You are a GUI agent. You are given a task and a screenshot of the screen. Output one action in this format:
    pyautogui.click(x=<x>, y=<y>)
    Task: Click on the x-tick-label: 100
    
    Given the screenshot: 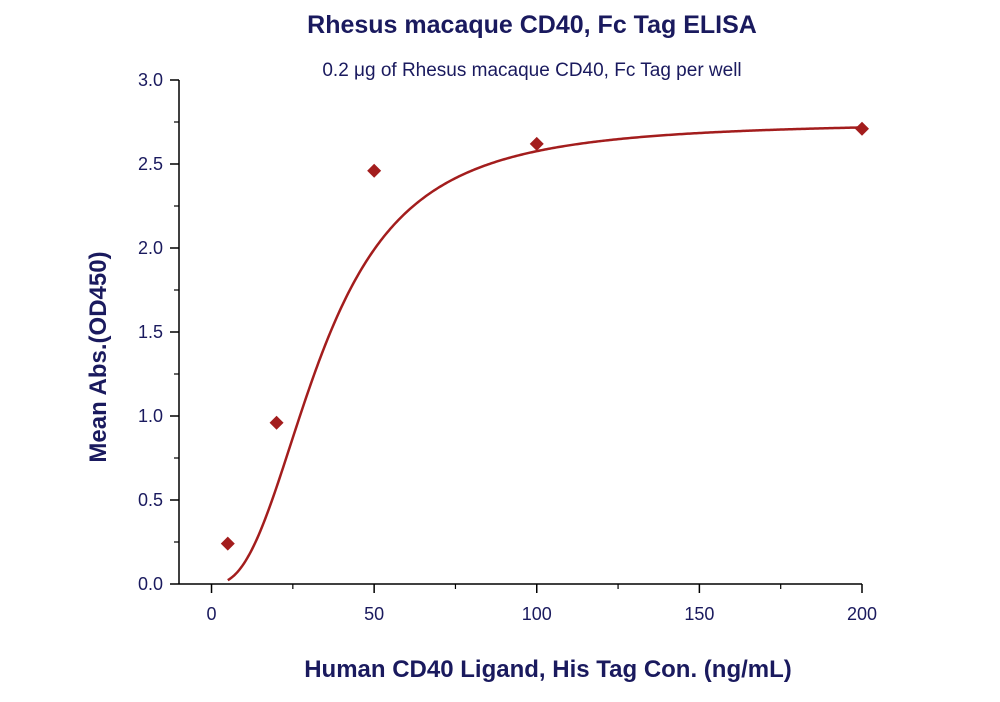 What is the action you would take?
    pyautogui.click(x=537, y=614)
    